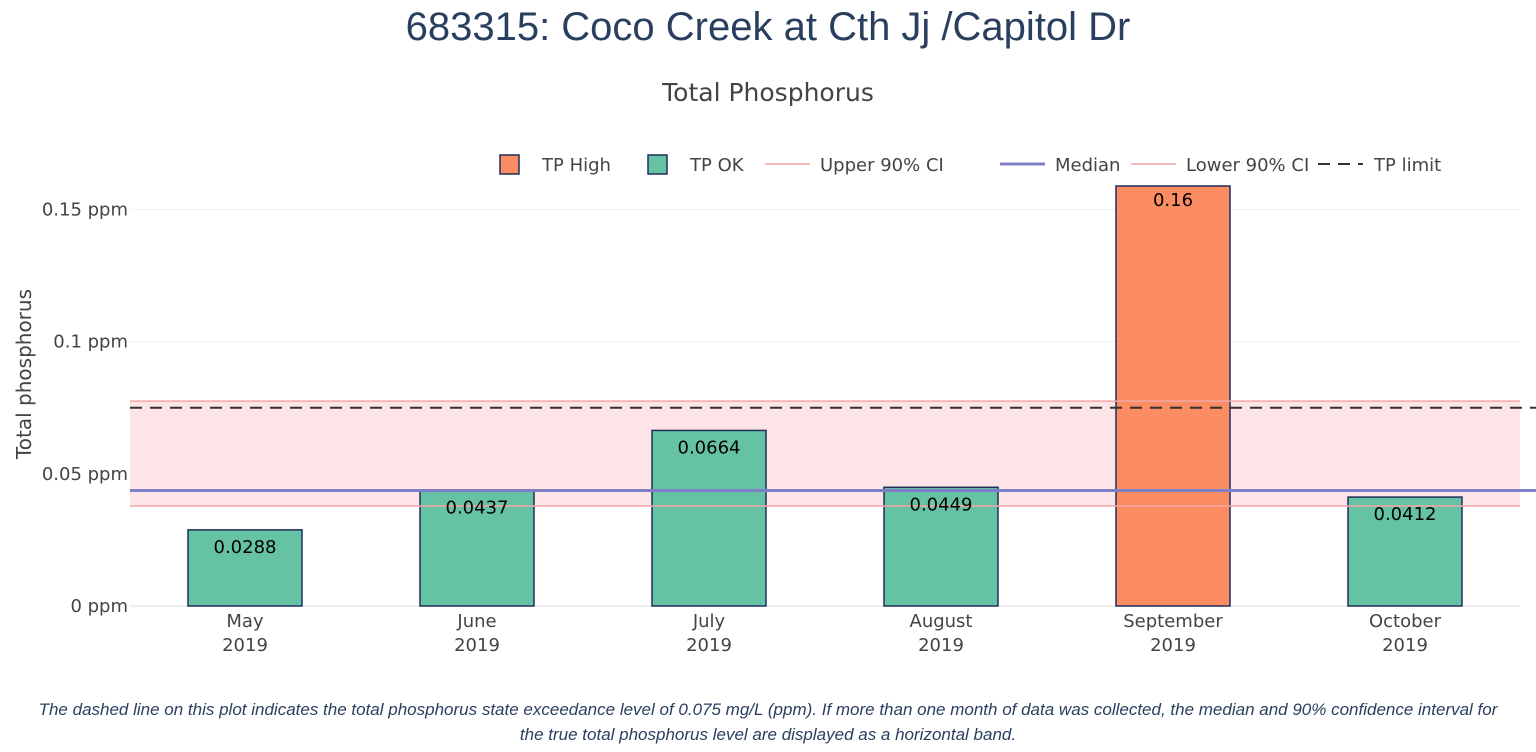  Describe the element at coordinates (476, 621) in the screenshot. I see `x-tick-label: June` at that location.